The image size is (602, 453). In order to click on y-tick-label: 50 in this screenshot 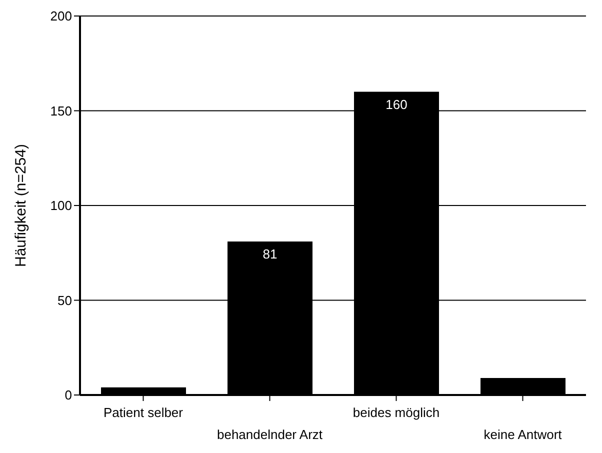, I will do `click(65, 300)`.